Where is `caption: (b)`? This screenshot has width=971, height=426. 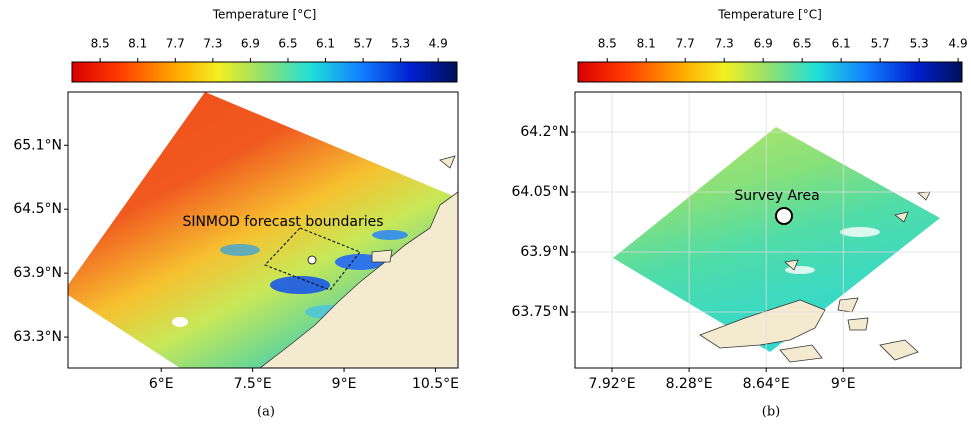
caption: (b) is located at coordinates (771, 412).